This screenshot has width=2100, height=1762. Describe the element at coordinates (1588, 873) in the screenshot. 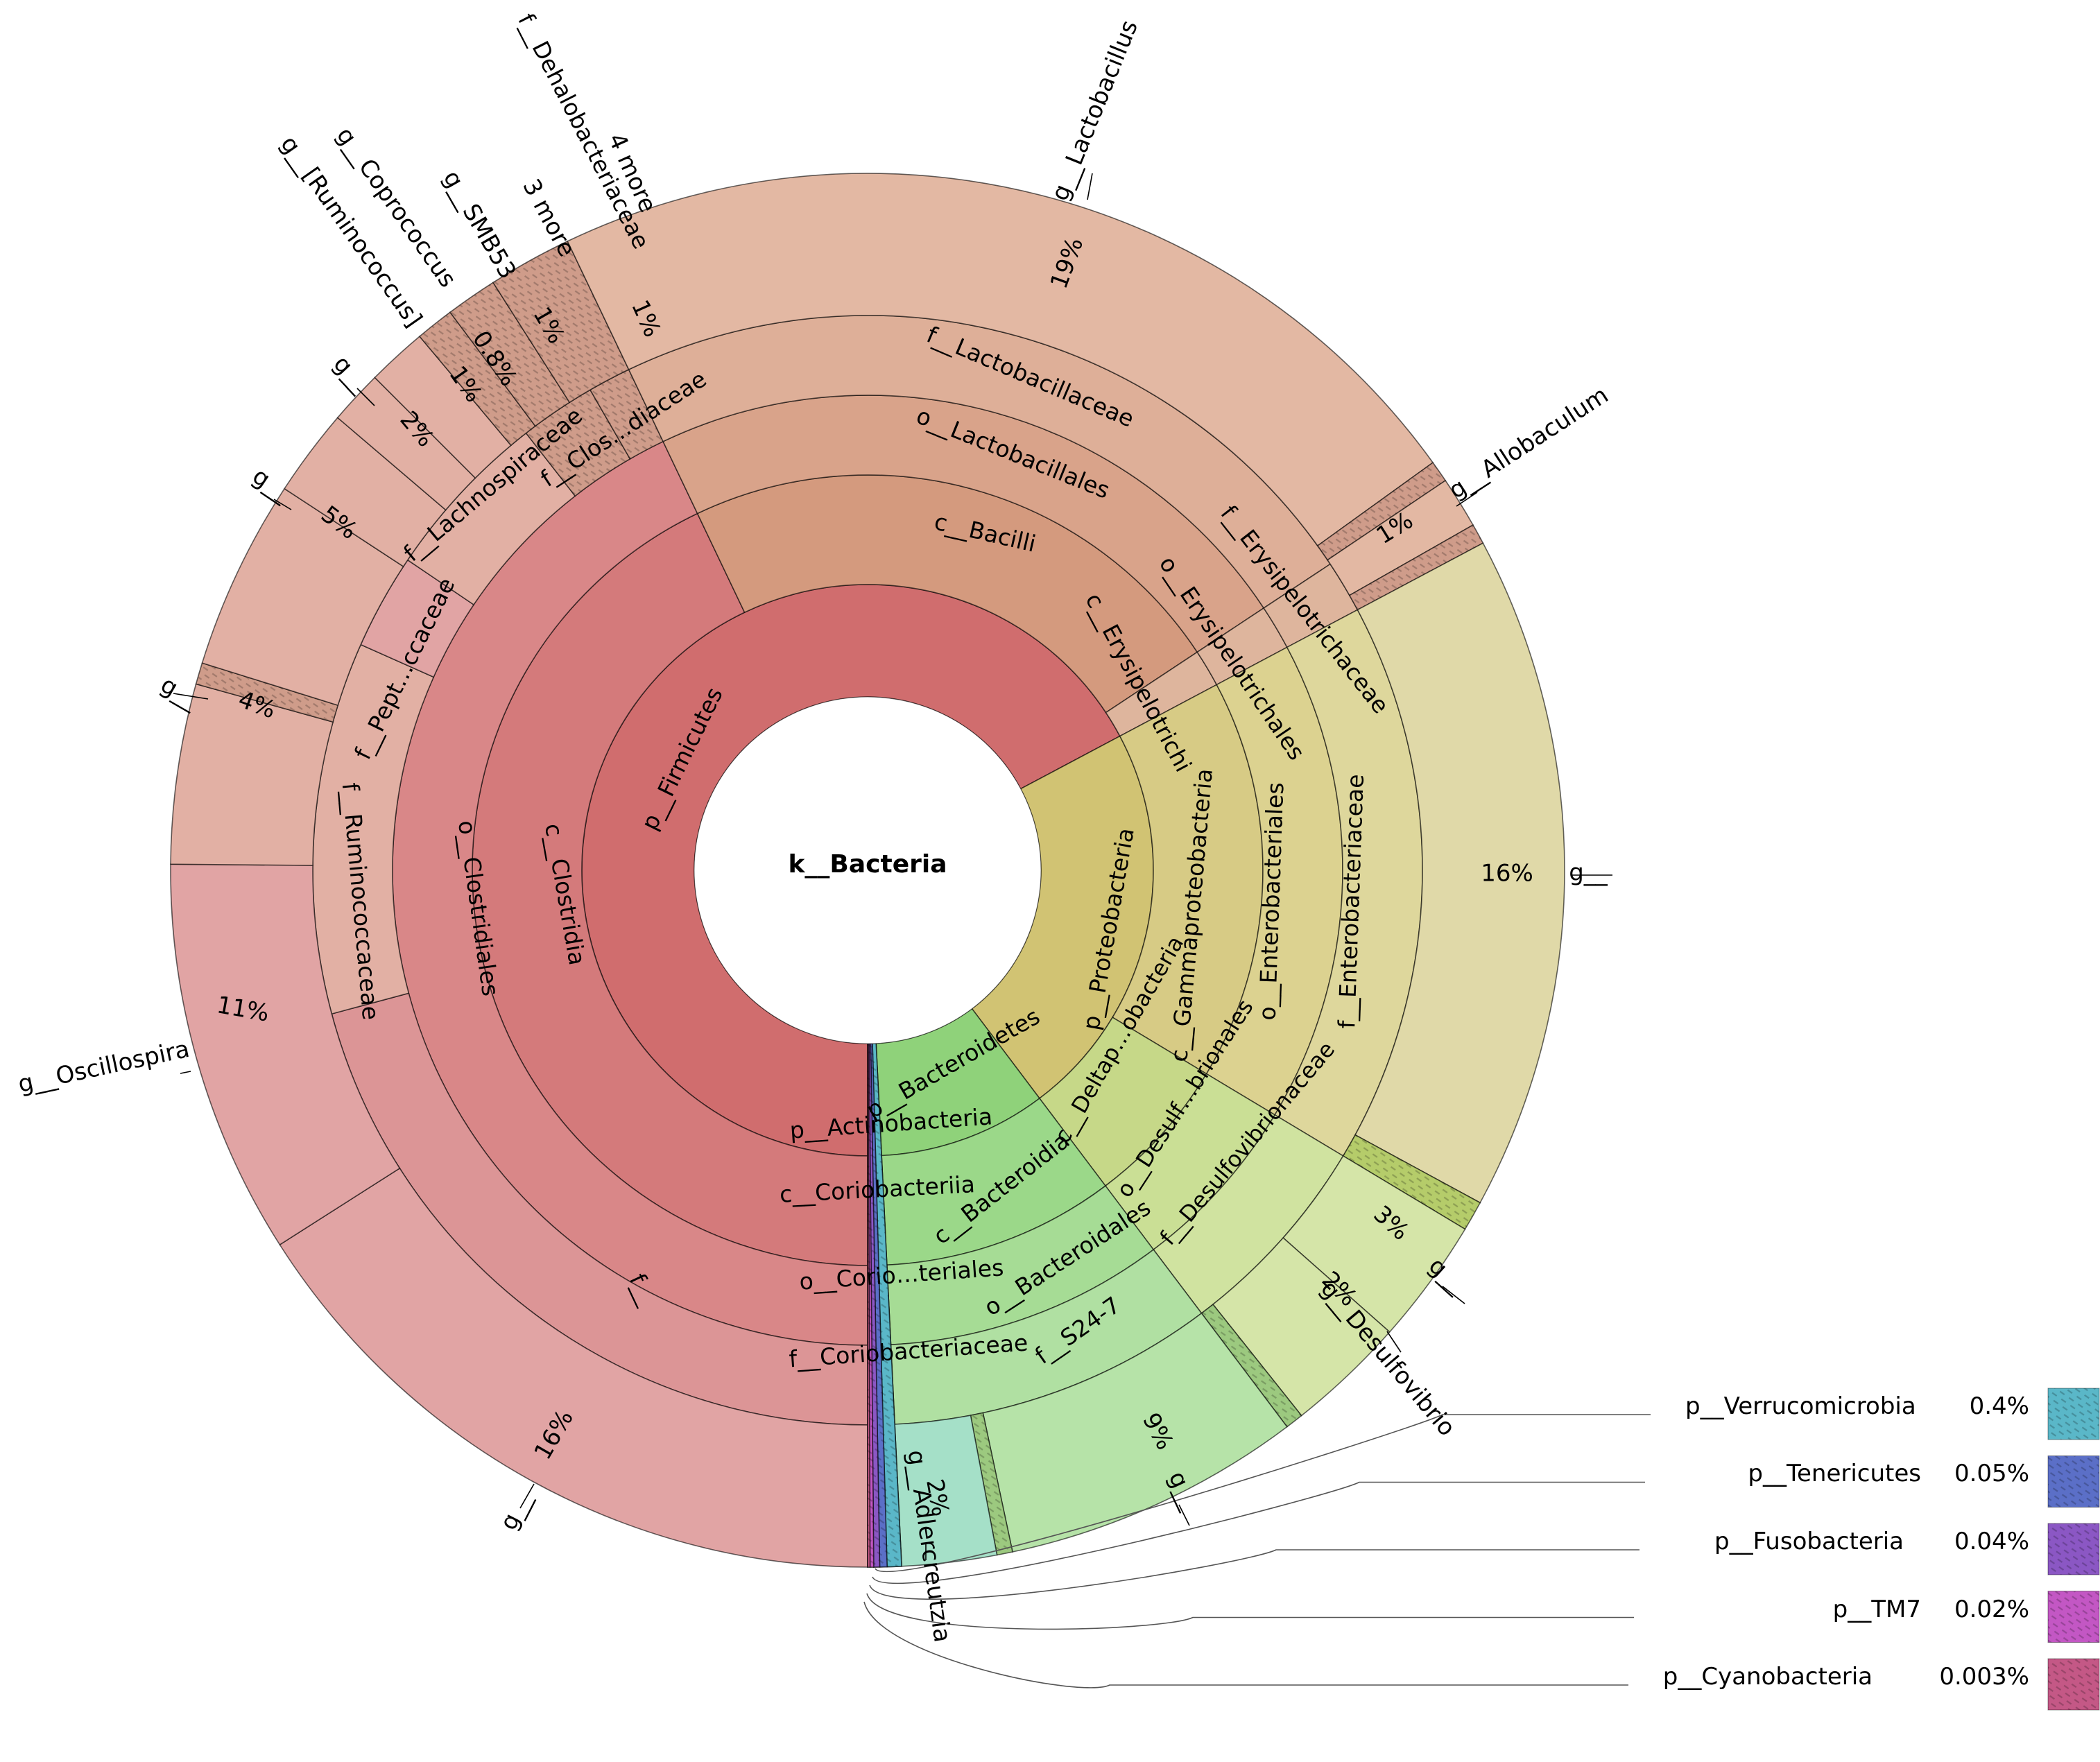

I see `label-g-entero-blank: g__` at that location.